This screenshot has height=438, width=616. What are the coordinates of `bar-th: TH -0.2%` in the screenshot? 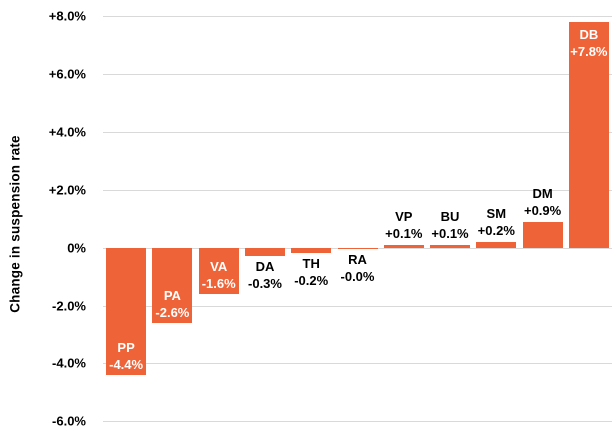 It's located at (311, 267).